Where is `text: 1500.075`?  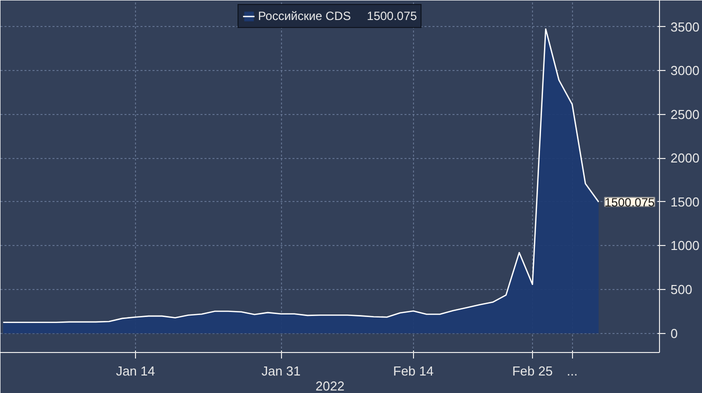 text: 1500.075 is located at coordinates (391, 16).